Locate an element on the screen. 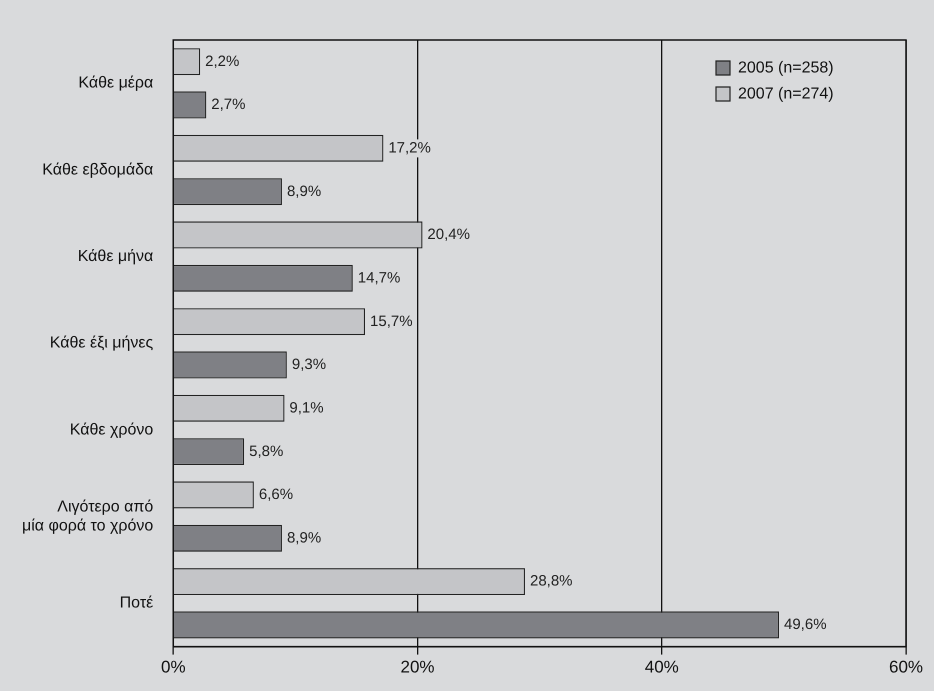  data-label: 5,8% is located at coordinates (266, 451).